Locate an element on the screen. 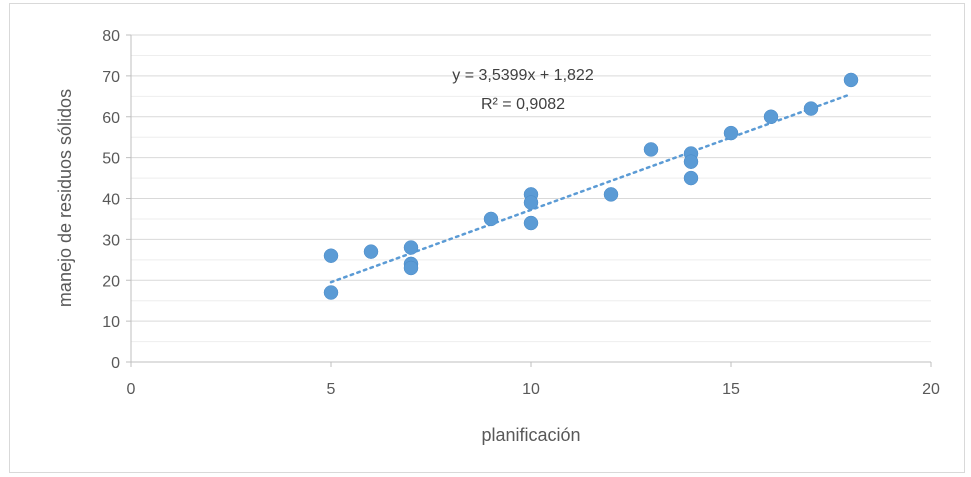  x-axis-title: planificación is located at coordinates (530, 435).